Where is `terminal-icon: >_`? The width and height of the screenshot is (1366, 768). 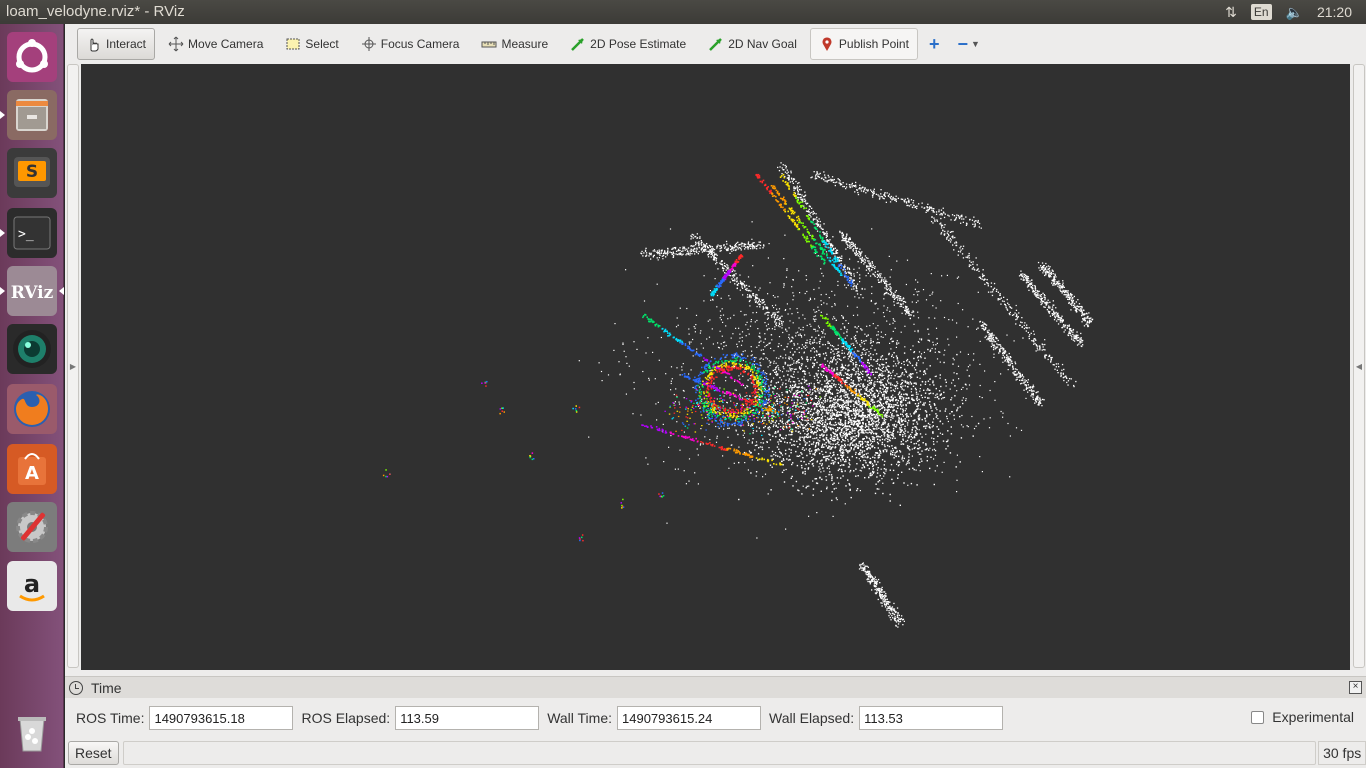 terminal-icon: >_ is located at coordinates (32, 233).